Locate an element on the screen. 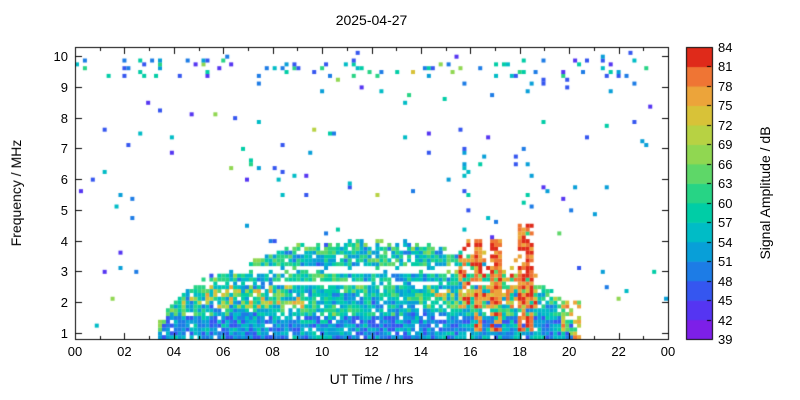 The image size is (800, 400). colorbar-tick-label: 84 is located at coordinates (725, 47).